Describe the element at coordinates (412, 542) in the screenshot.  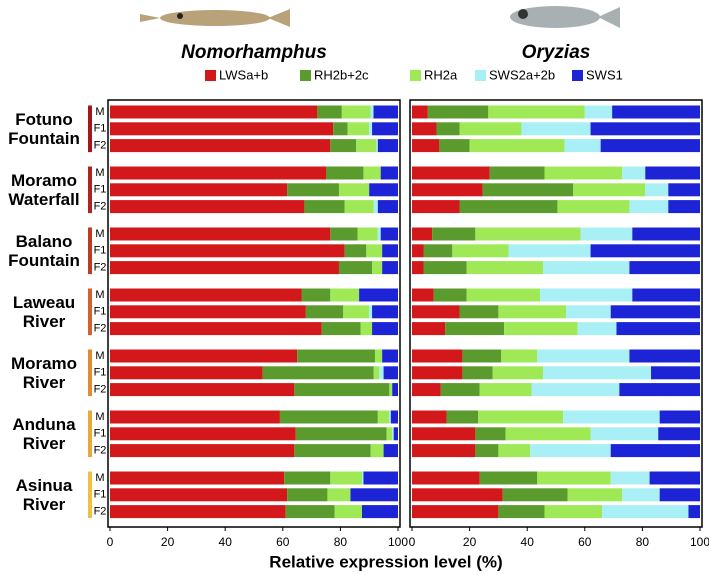
I see `x-tick-label: 0` at that location.